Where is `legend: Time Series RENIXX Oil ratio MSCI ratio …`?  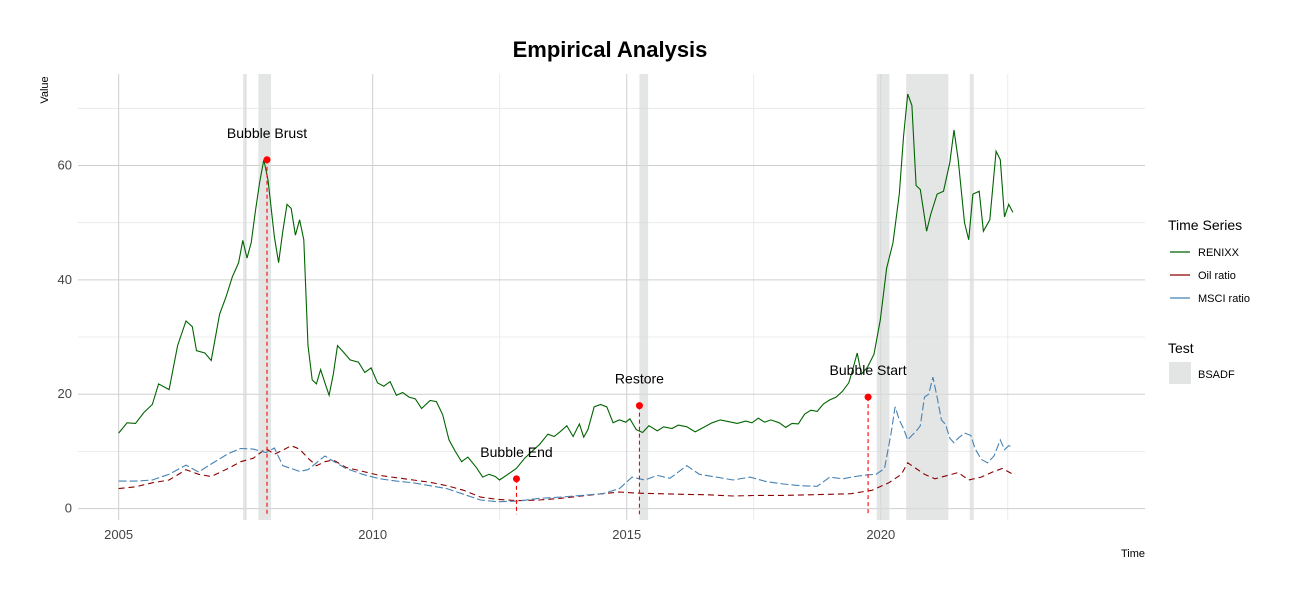 legend: Time Series RENIXX Oil ratio MSCI ratio … is located at coordinates (1209, 300).